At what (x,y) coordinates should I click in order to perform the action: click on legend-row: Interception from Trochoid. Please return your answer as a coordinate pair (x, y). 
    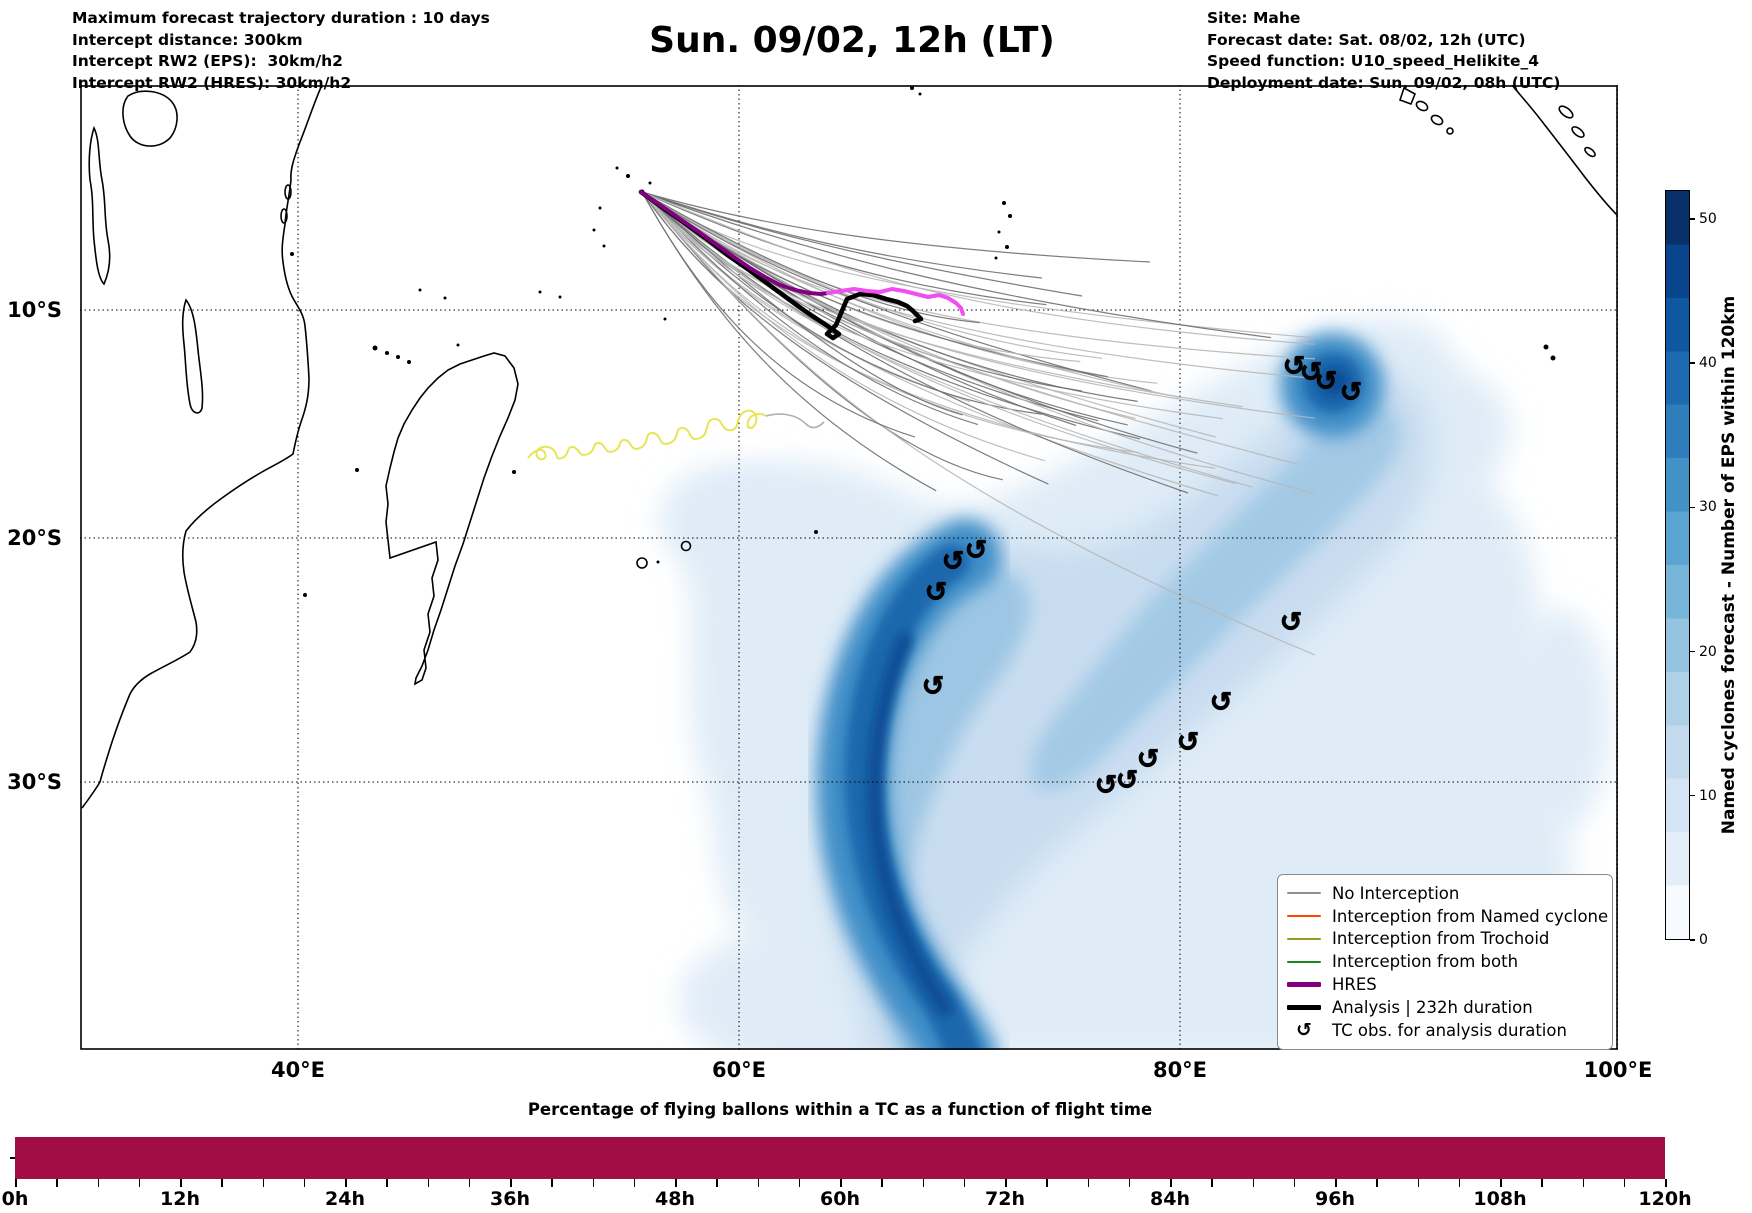
    Looking at the image, I should click on (1444, 939).